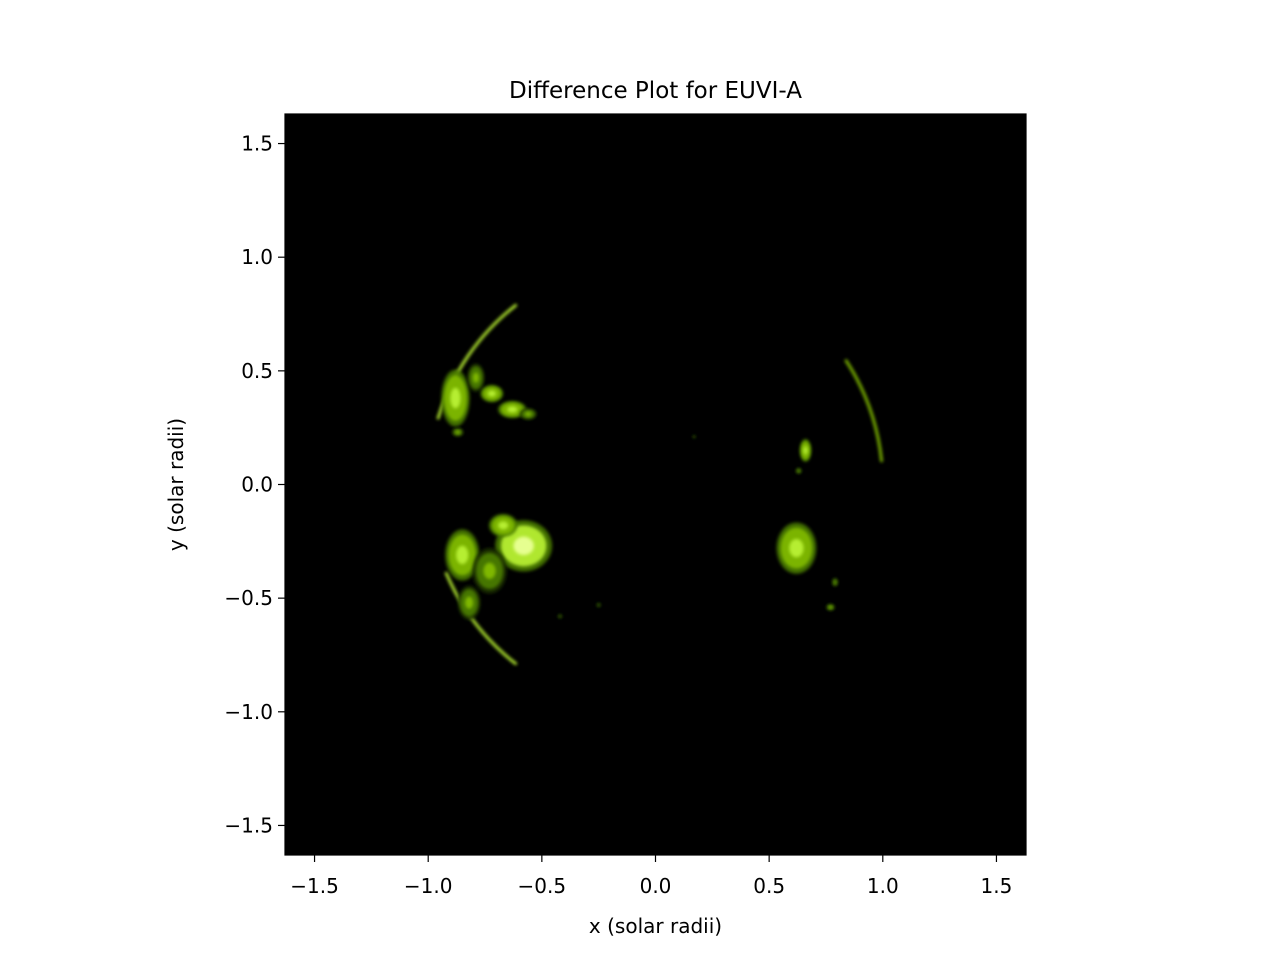 Image resolution: width=1280 pixels, height=960 pixels. I want to click on west-region-small, so click(805, 450).